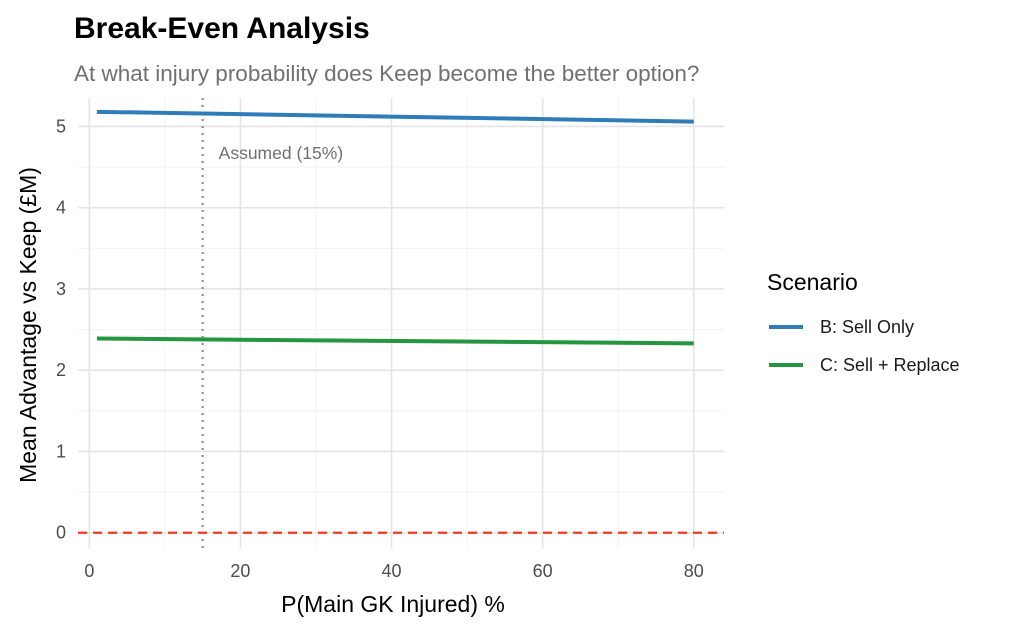  Describe the element at coordinates (393, 604) in the screenshot. I see `x-axis-title: P(Main GK Injured) %` at that location.